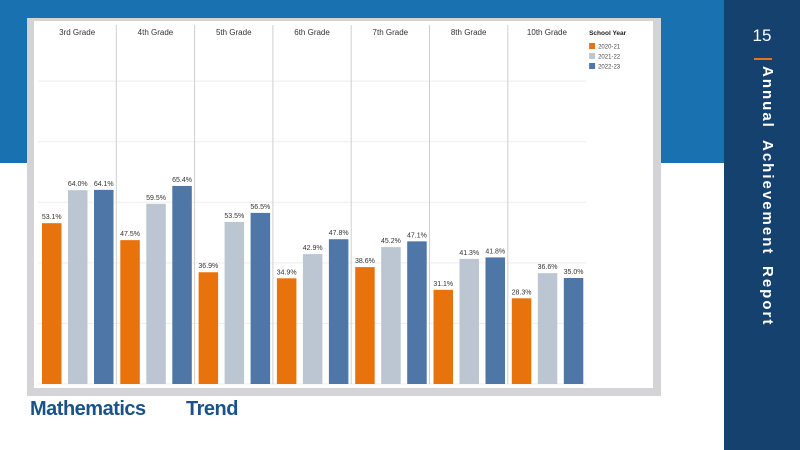 The height and width of the screenshot is (450, 800). What do you see at coordinates (287, 272) in the screenshot?
I see `data-label: 34.9%` at bounding box center [287, 272].